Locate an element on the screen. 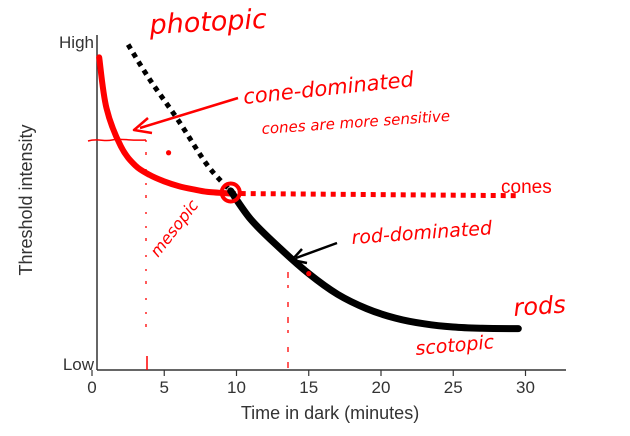 This screenshot has width=630, height=436. rod-dominated-arrow-line is located at coordinates (316, 250).